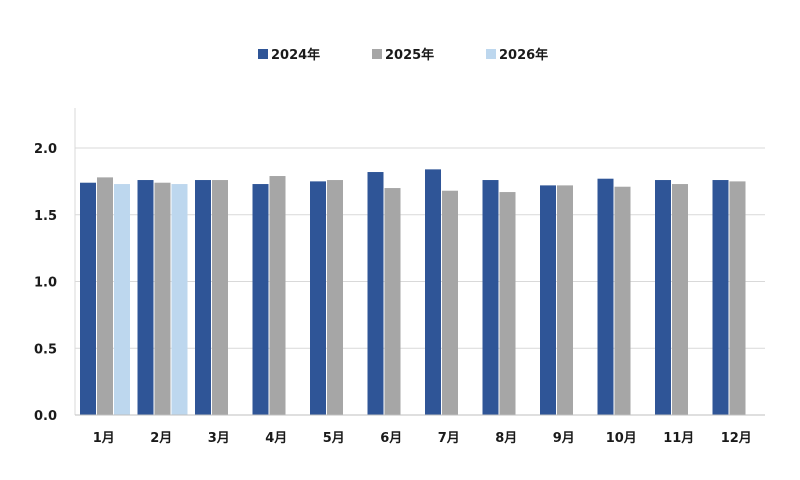  I want to click on bar-2025年-11月, so click(680, 299).